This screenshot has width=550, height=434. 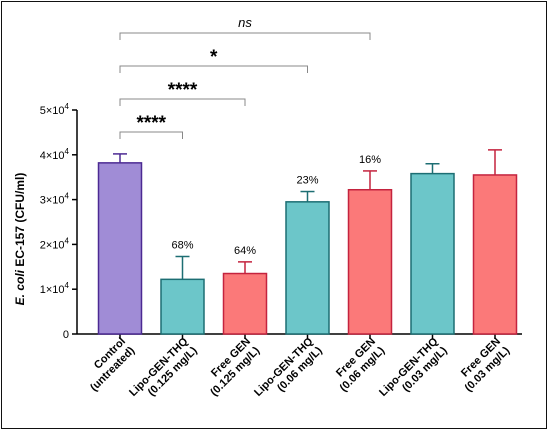 What do you see at coordinates (214, 57) in the screenshot?
I see `significance-label: *` at bounding box center [214, 57].